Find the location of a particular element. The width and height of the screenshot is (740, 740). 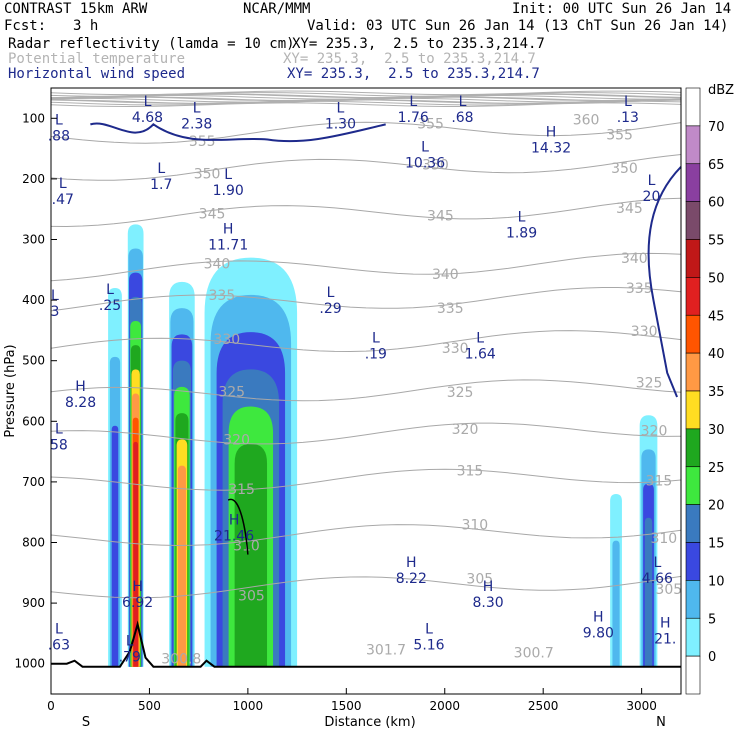

field-name-reflectivity: Radar reflectivity (lamda = 10 cm) is located at coordinates (151, 44).